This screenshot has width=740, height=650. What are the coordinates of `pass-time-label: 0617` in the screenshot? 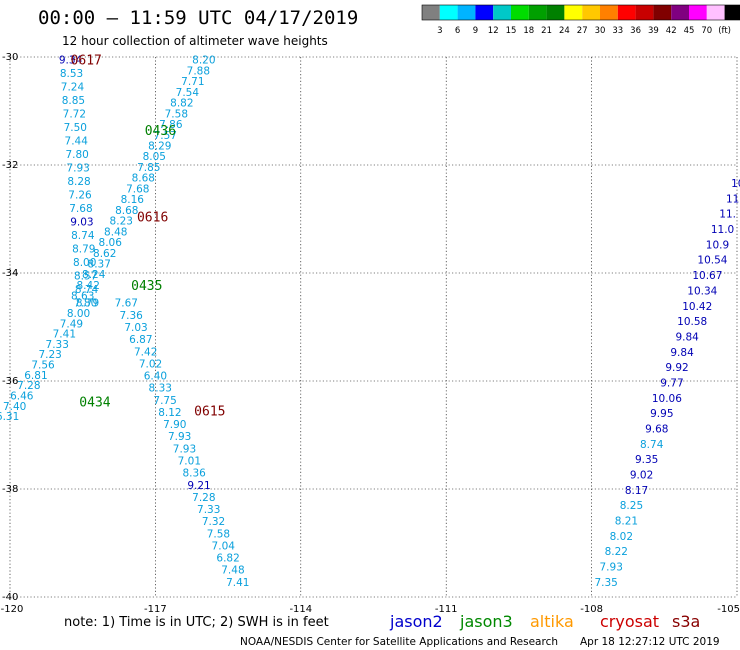 It's located at (86, 61).